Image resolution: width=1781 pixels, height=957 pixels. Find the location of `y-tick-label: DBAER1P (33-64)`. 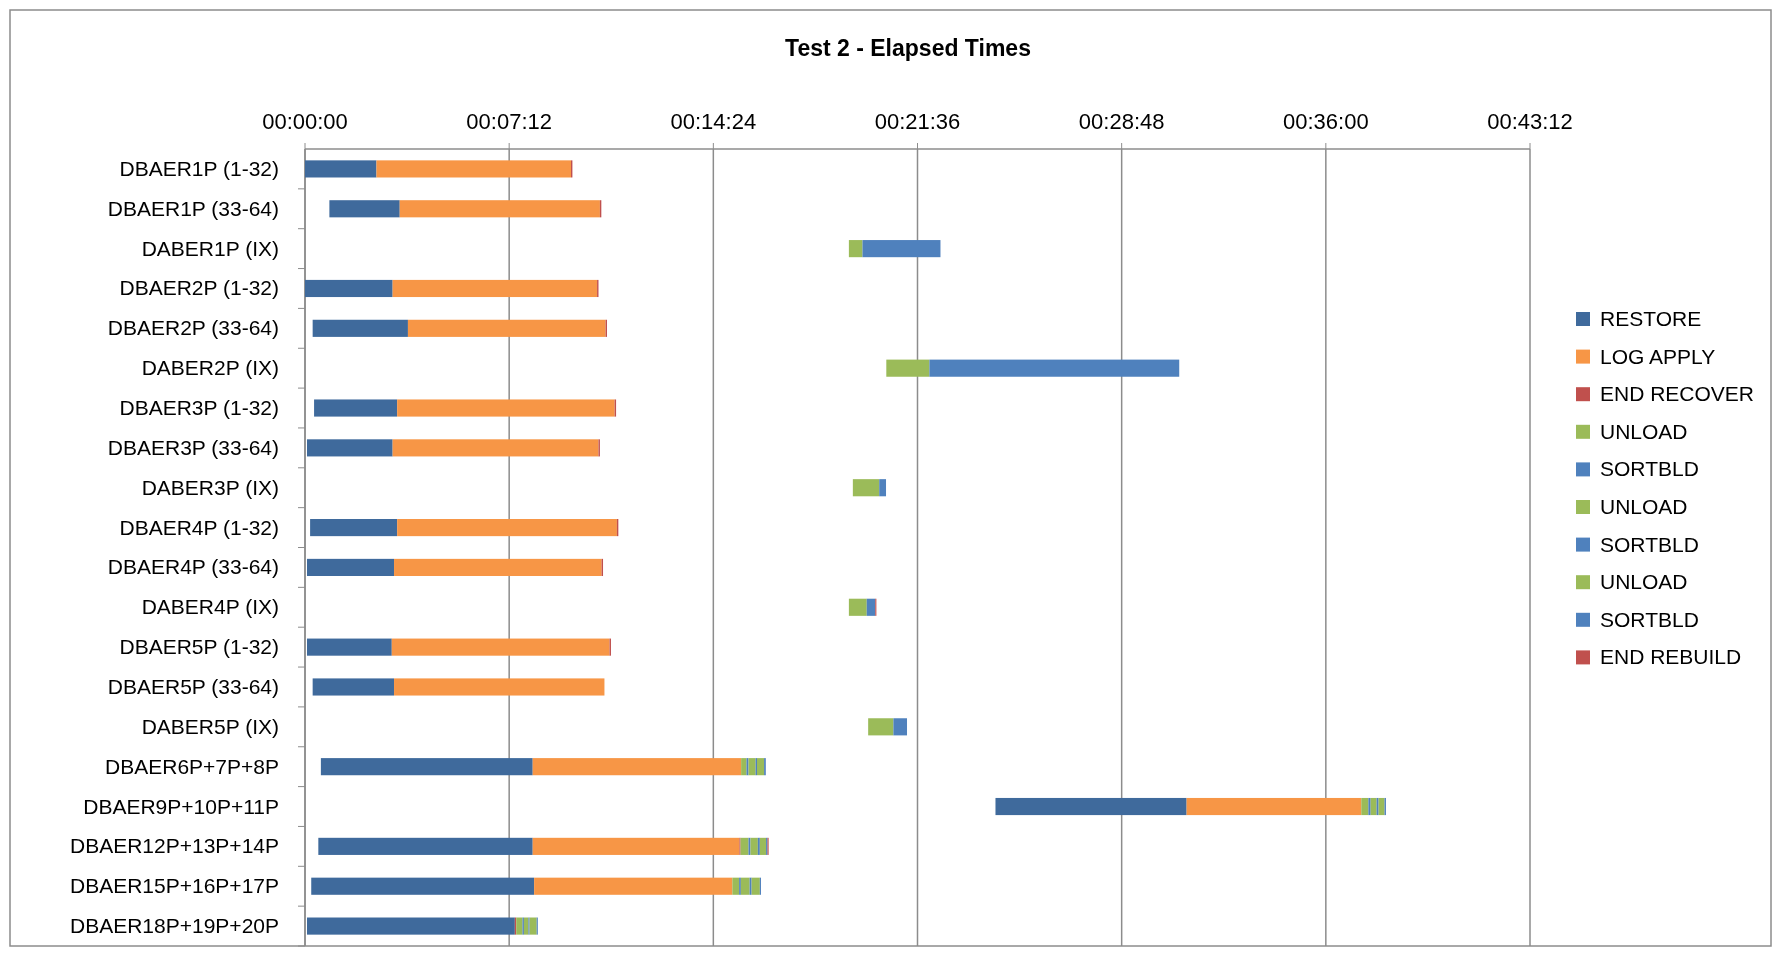

y-tick-label: DBAER1P (33-64) is located at coordinates (193, 208).